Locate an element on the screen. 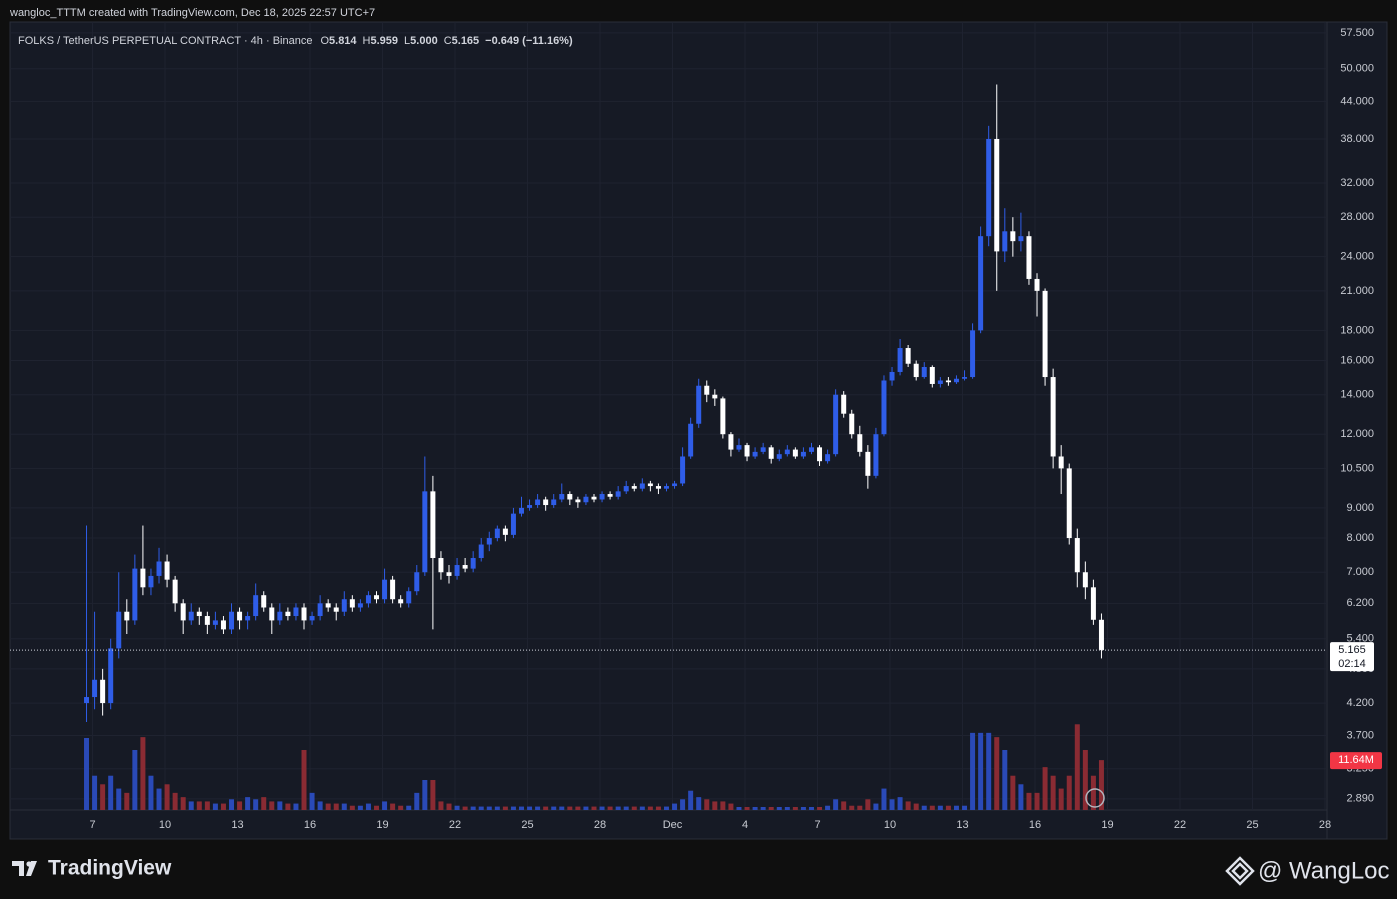 The image size is (1397, 899). last-price-label: 5.165 is located at coordinates (1352, 650).